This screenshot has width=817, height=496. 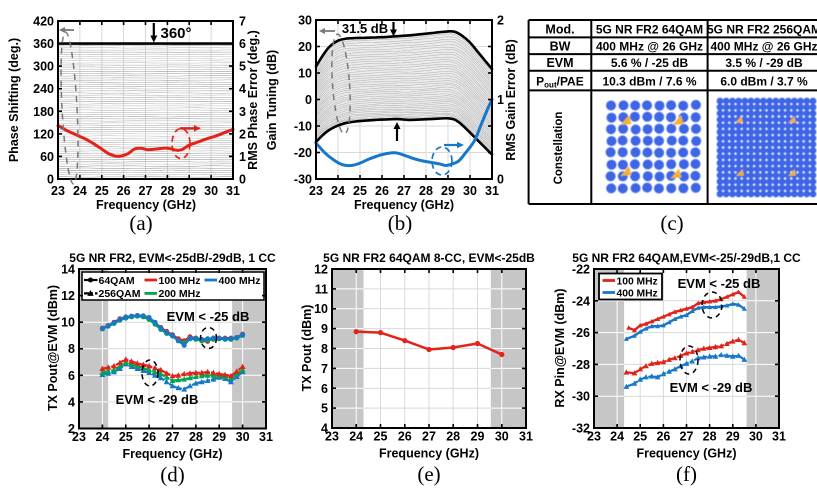 I want to click on svg-text: 360, so click(x=43, y=44).